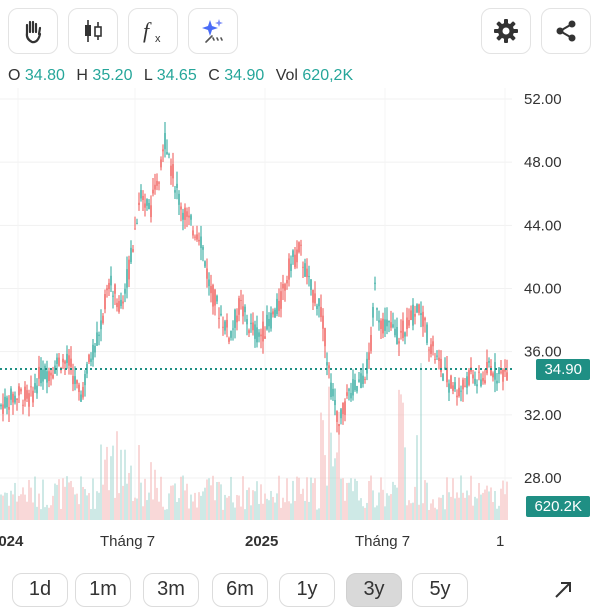 Image resolution: width=600 pixels, height=607 pixels. Describe the element at coordinates (286, 75) in the screenshot. I see `volume-label: Vol` at that location.